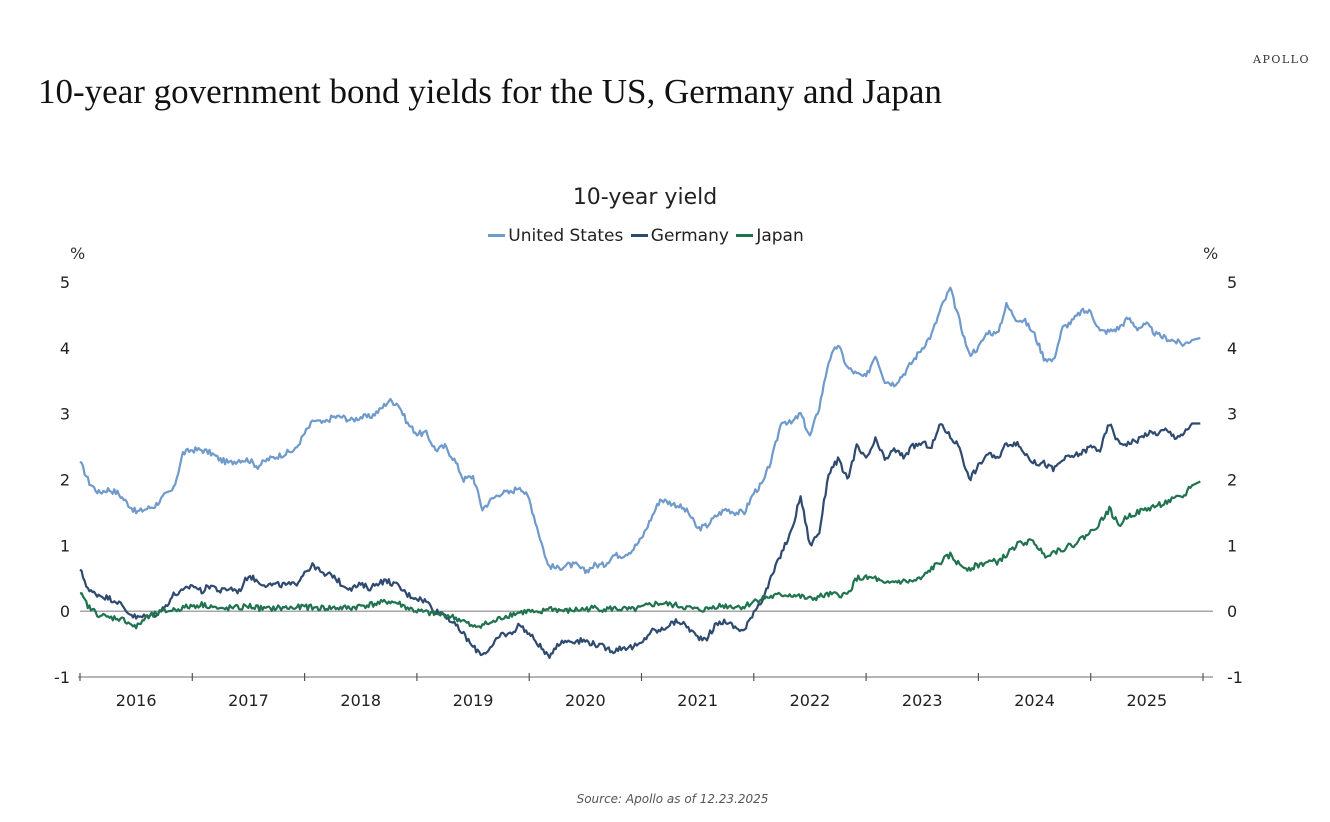 This screenshot has height=822, width=1330. What do you see at coordinates (745, 235) in the screenshot?
I see `legend-swatch-japan` at bounding box center [745, 235].